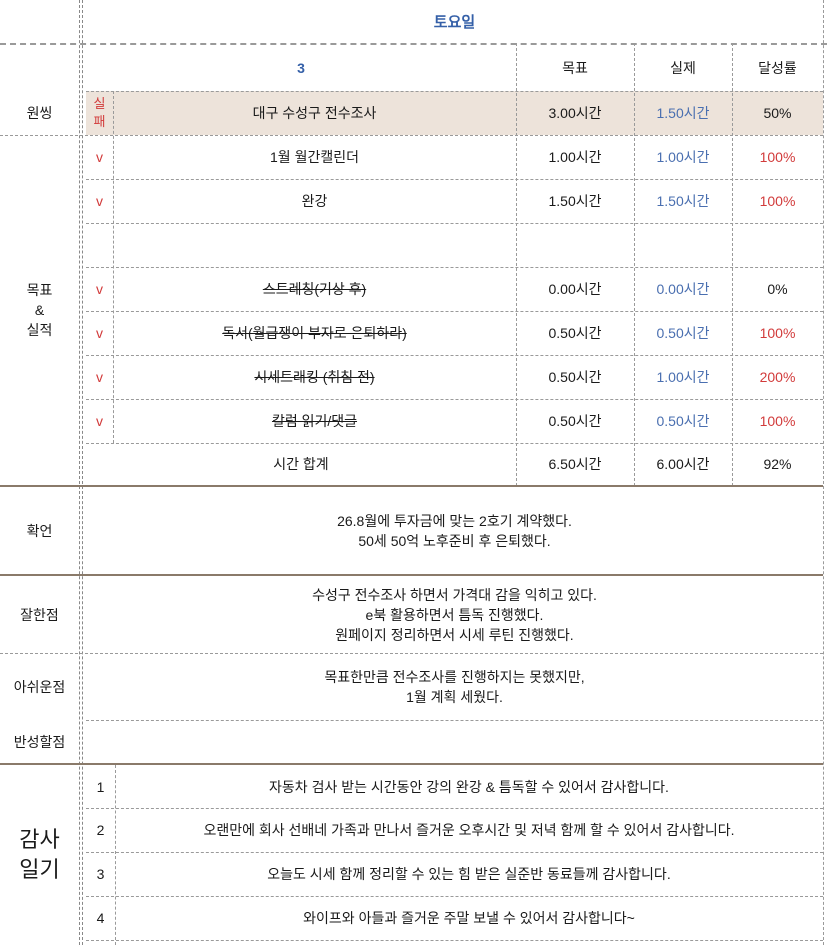 Image resolution: width=827 pixels, height=945 pixels. I want to click on regrets-text: 목표한만큼 전수조사를 진행하지는 못했지만, 1월 계획 세웠다., so click(454, 687).